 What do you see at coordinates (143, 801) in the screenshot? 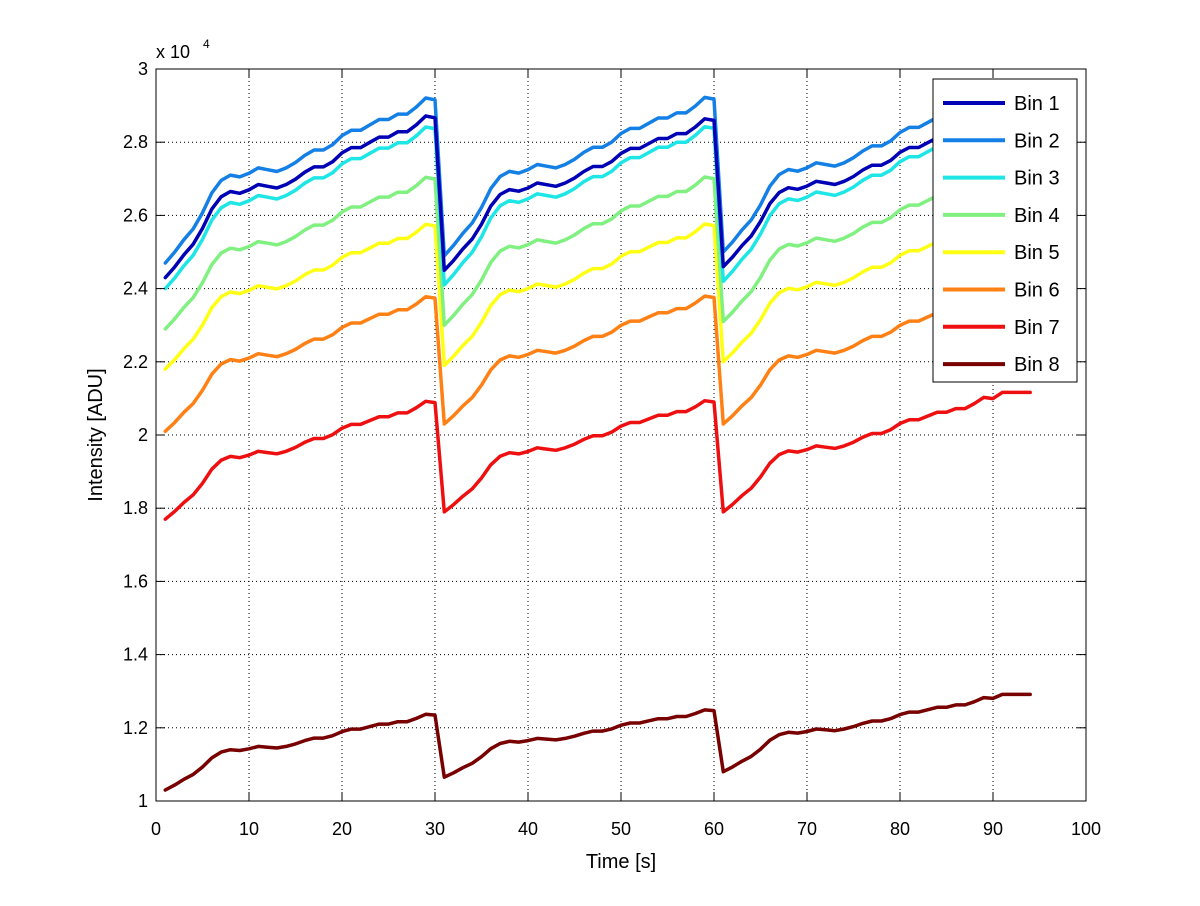
I see `y-tick-label: 1` at bounding box center [143, 801].